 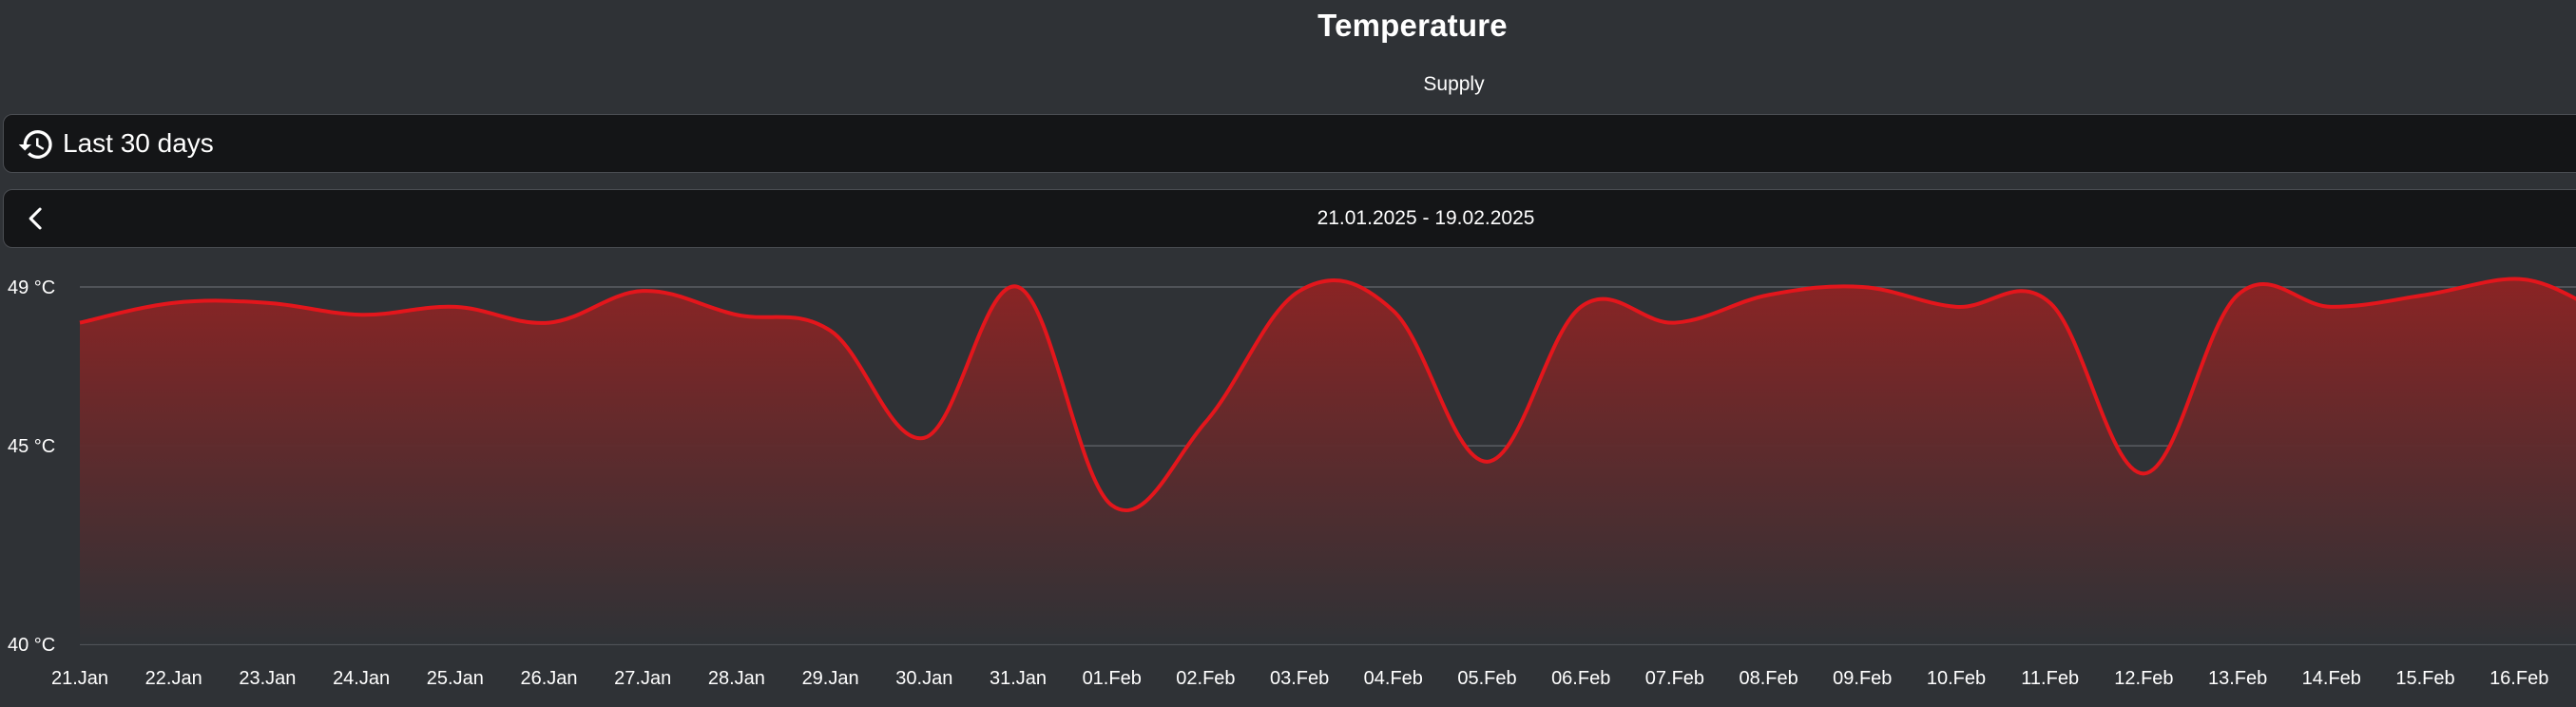 What do you see at coordinates (642, 678) in the screenshot?
I see `x-tick-label: 27.Jan` at bounding box center [642, 678].